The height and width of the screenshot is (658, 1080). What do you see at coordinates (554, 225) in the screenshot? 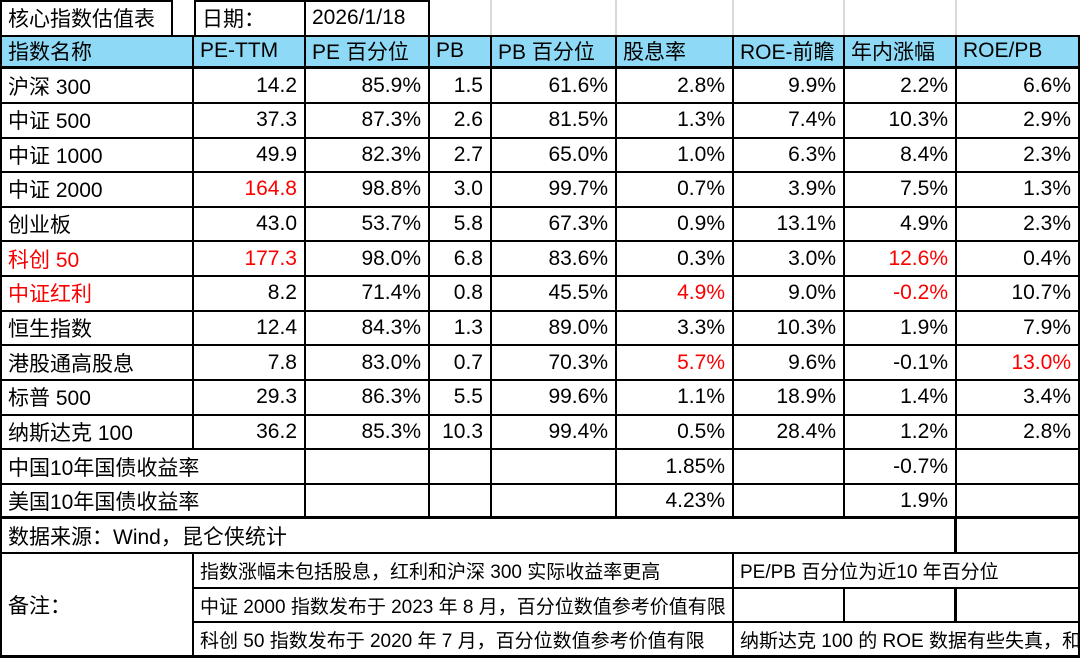
I see `pb-percentile-cell: 67.3%` at bounding box center [554, 225].